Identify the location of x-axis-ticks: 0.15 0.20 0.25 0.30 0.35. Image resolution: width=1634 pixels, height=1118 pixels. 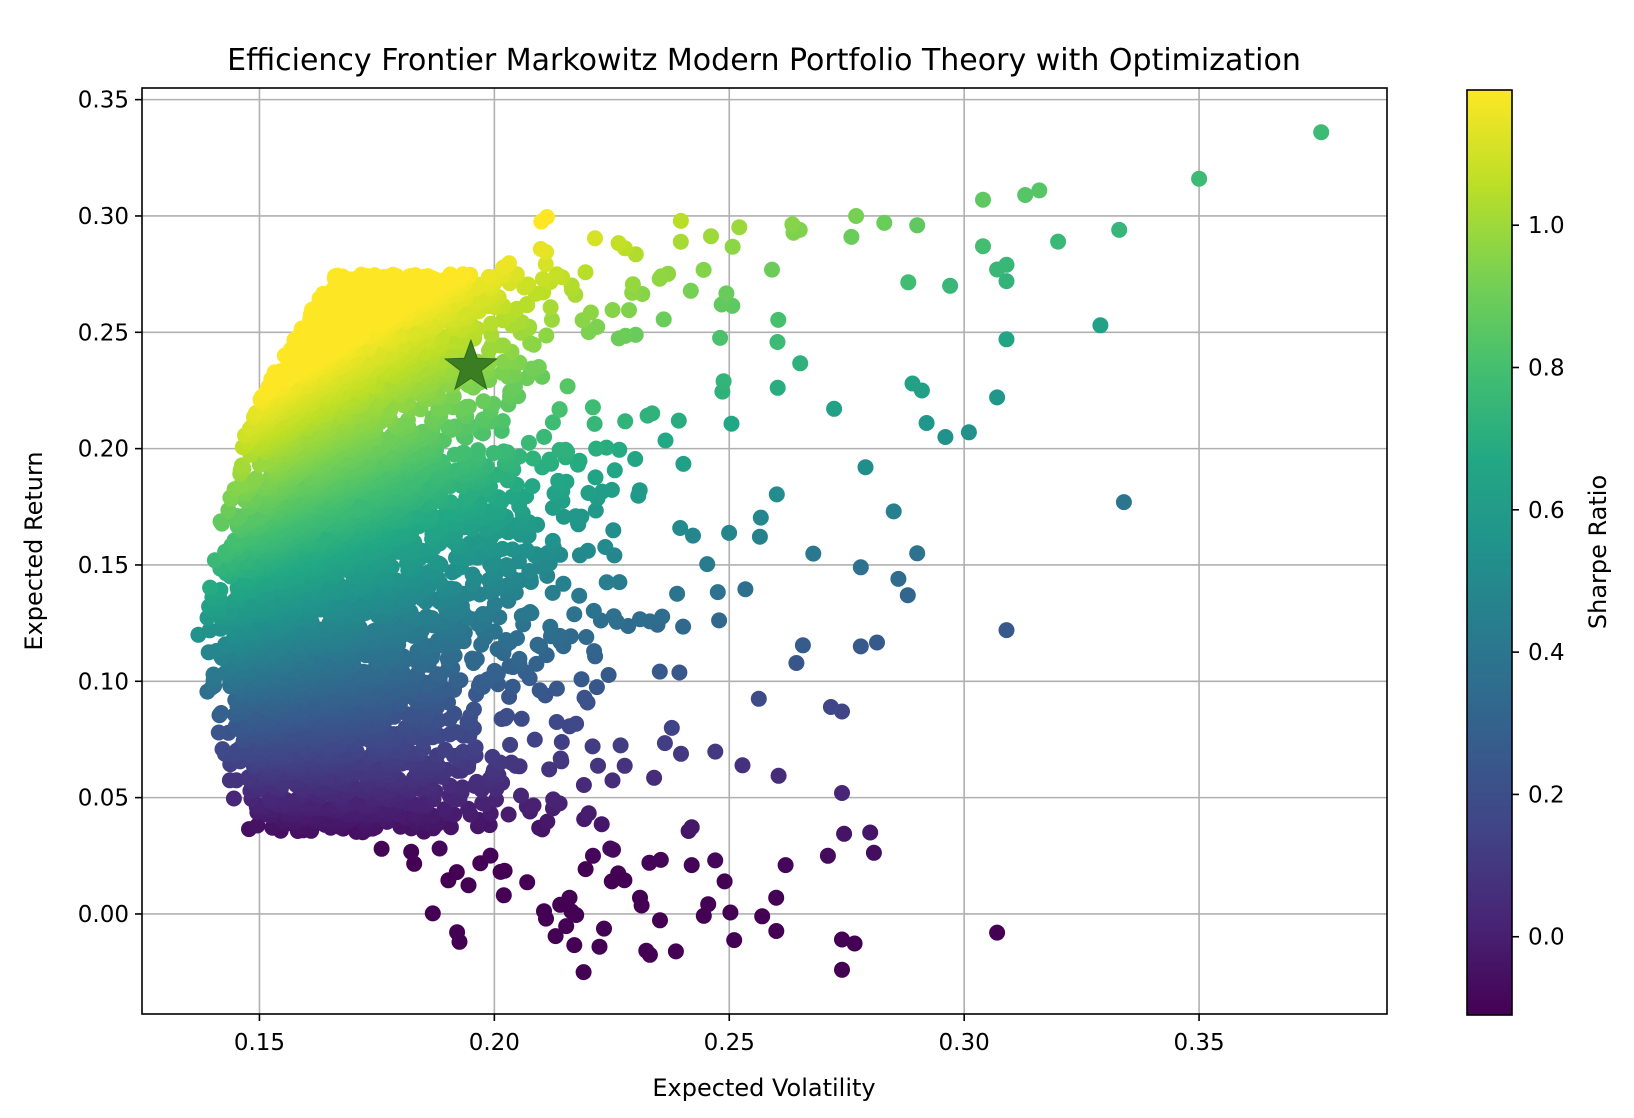
(729, 1035).